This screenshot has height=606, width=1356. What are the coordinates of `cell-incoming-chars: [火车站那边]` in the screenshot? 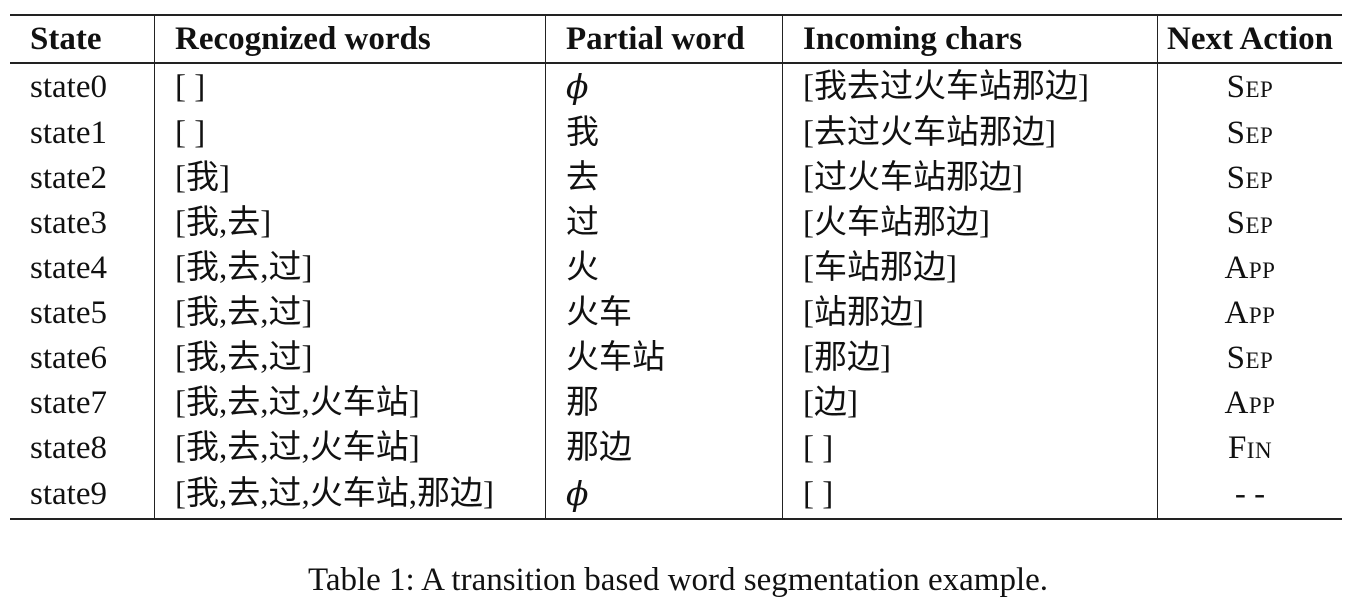 It's located at (970, 223).